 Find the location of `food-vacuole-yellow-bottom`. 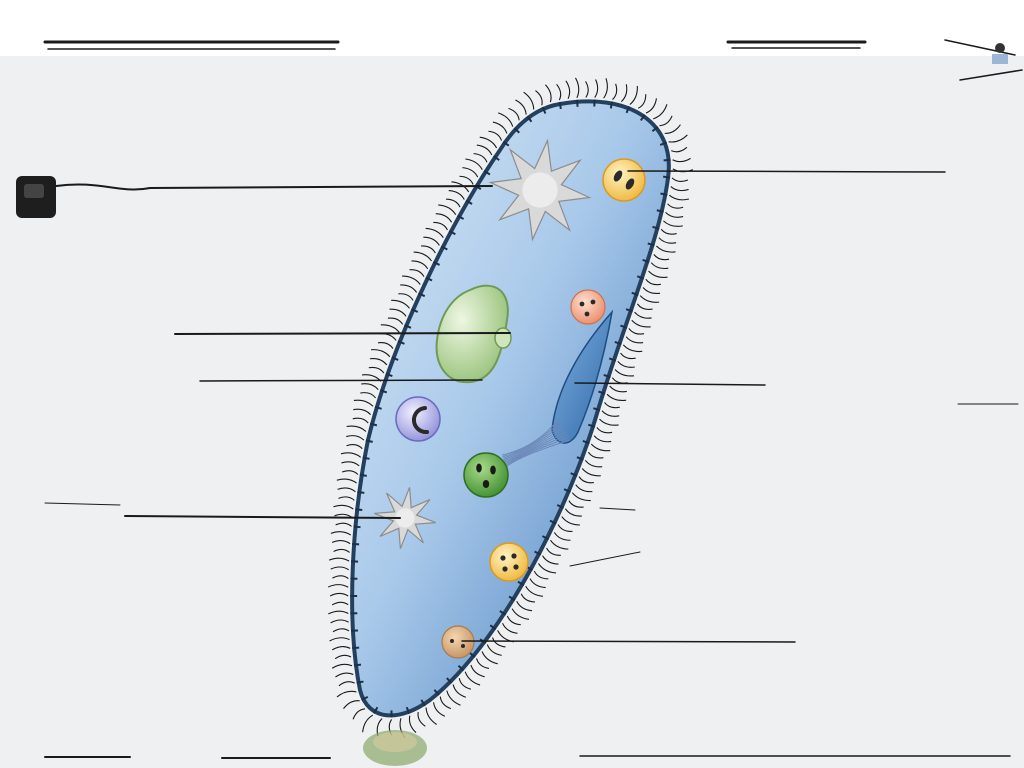

food-vacuole-yellow-bottom is located at coordinates (509, 562).